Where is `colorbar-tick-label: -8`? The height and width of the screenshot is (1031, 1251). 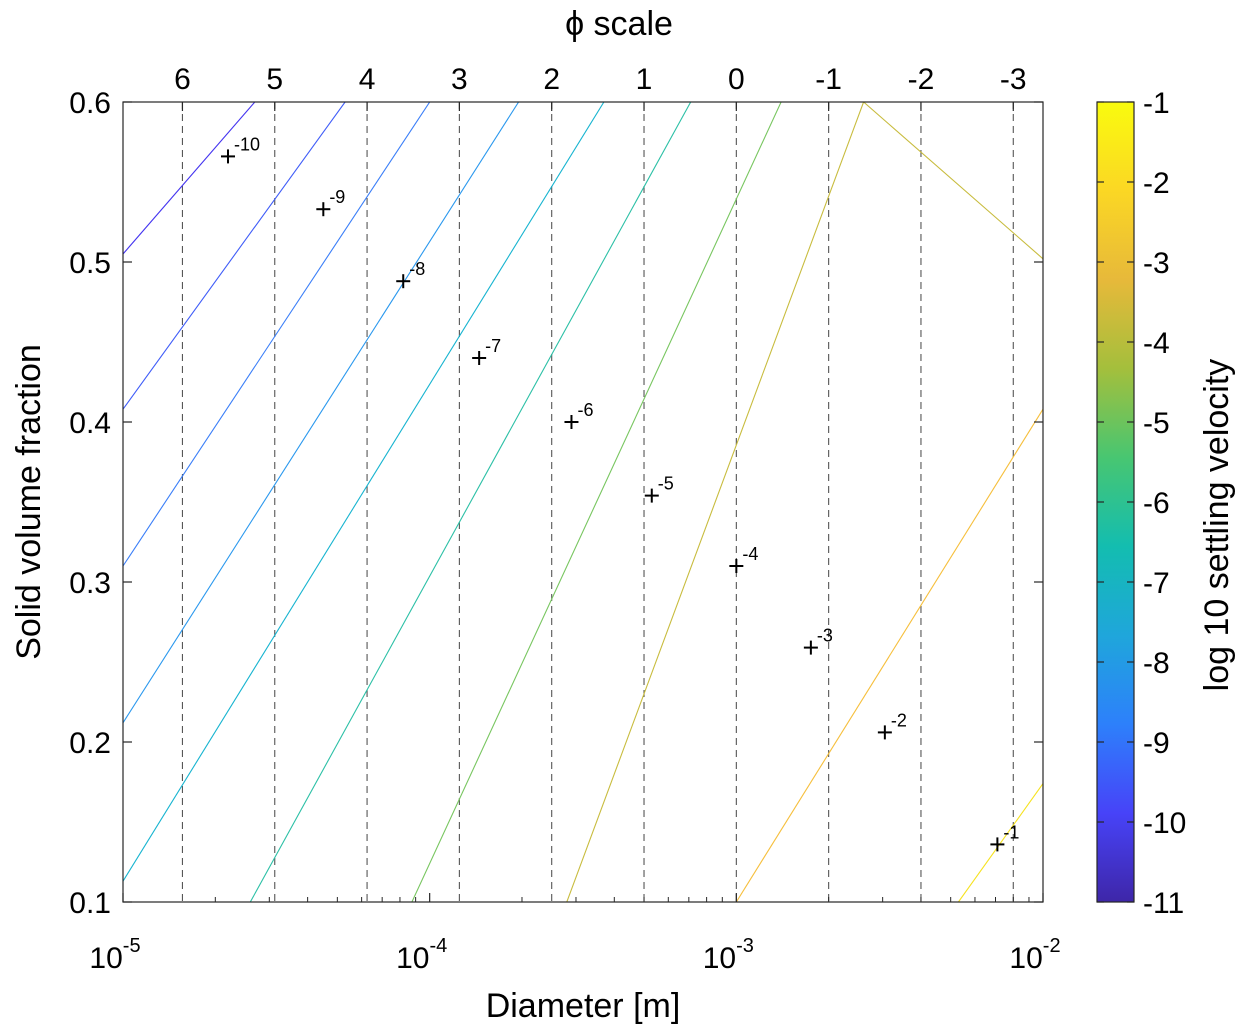 colorbar-tick-label: -8 is located at coordinates (1156, 663).